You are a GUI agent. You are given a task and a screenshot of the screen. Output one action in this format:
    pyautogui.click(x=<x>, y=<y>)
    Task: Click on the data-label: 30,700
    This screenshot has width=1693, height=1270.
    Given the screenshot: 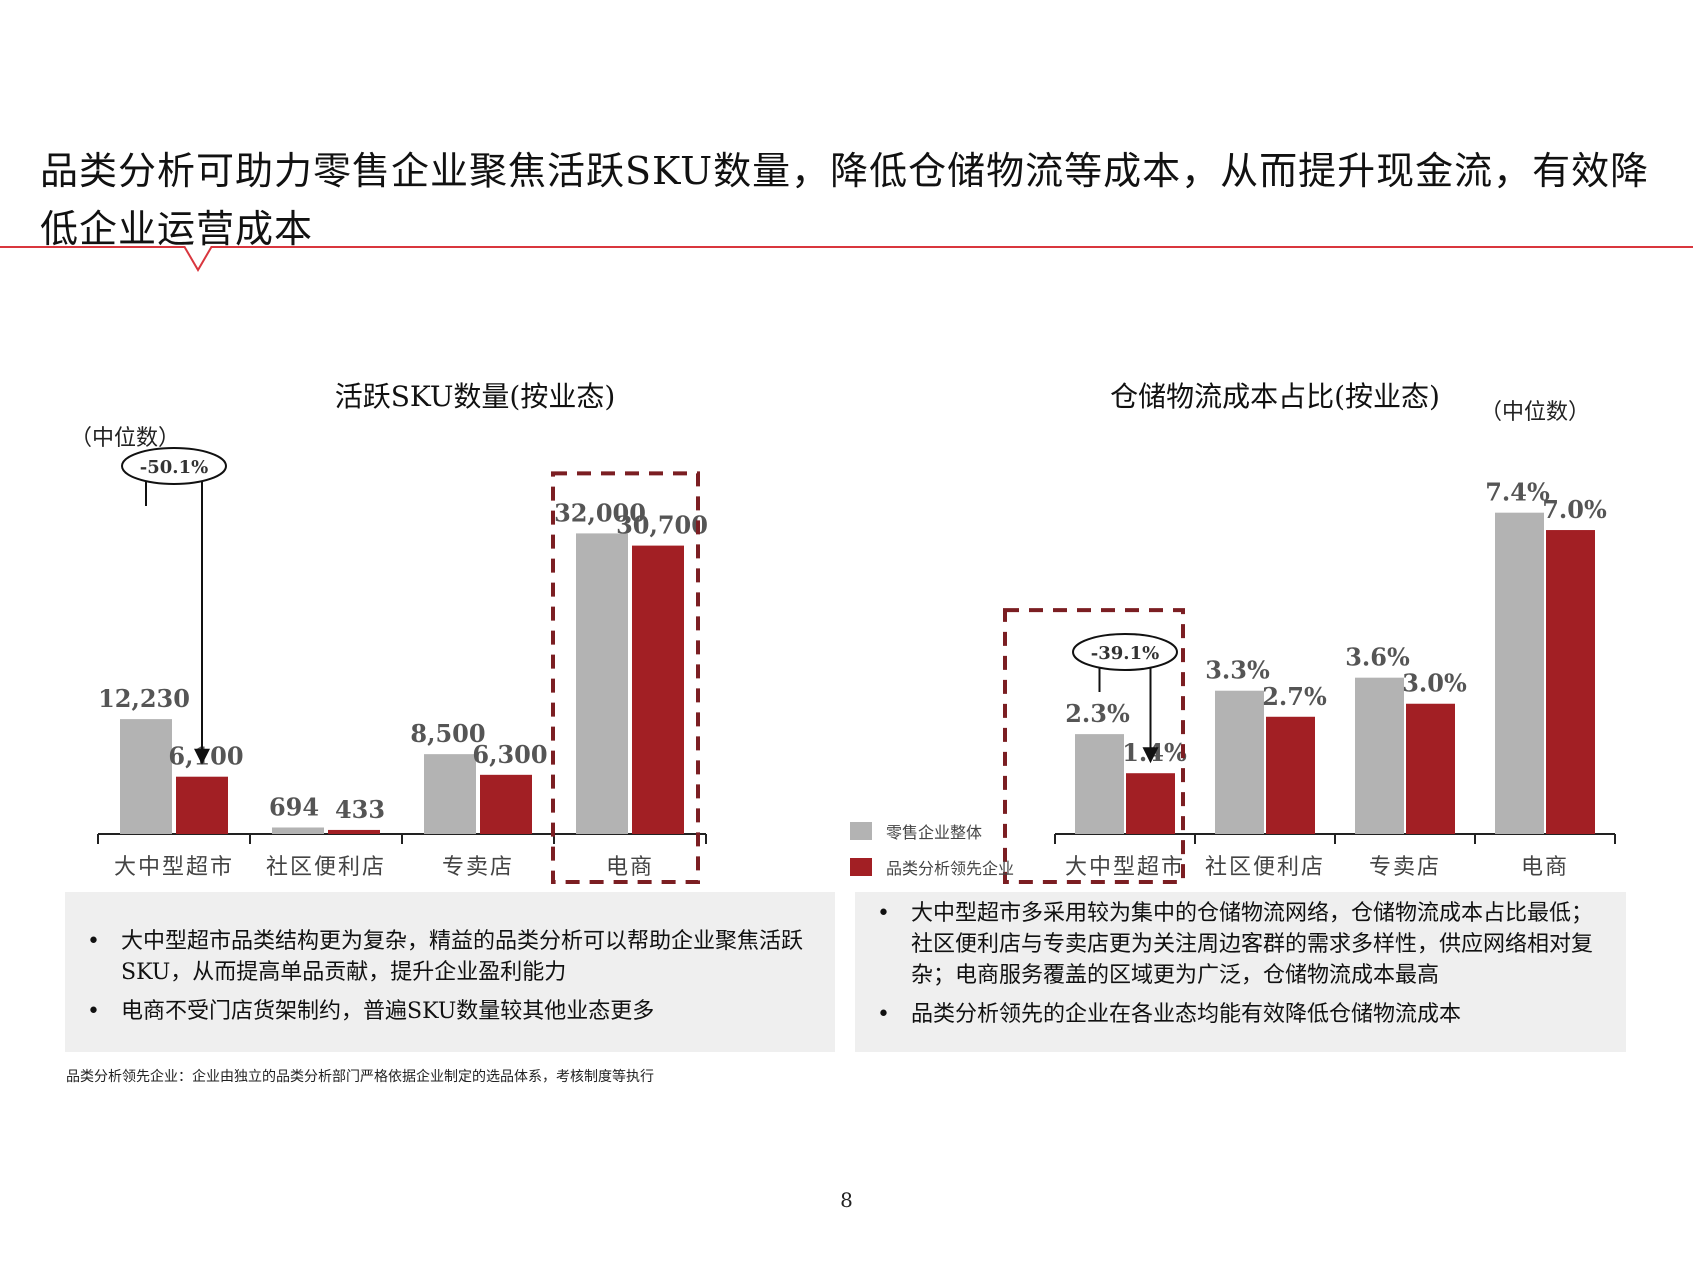 What is the action you would take?
    pyautogui.click(x=662, y=525)
    